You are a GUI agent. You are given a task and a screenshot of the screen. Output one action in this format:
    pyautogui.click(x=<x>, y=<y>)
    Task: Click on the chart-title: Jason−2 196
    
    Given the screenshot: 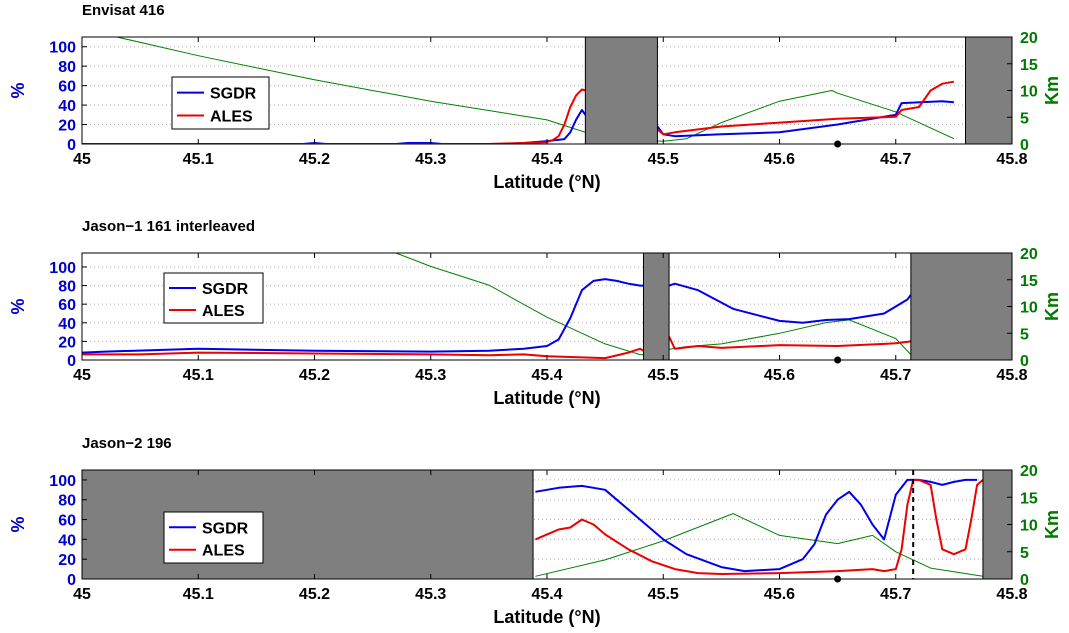 What is the action you would take?
    pyautogui.click(x=127, y=443)
    